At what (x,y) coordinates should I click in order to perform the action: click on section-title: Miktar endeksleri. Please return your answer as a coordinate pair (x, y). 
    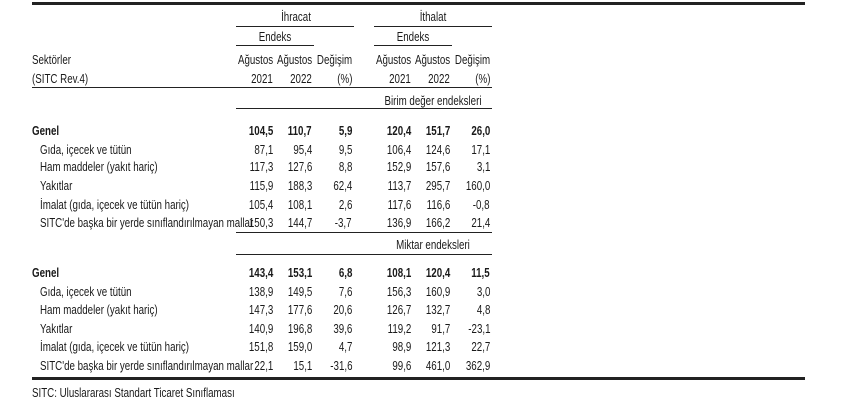
    Looking at the image, I should click on (433, 245).